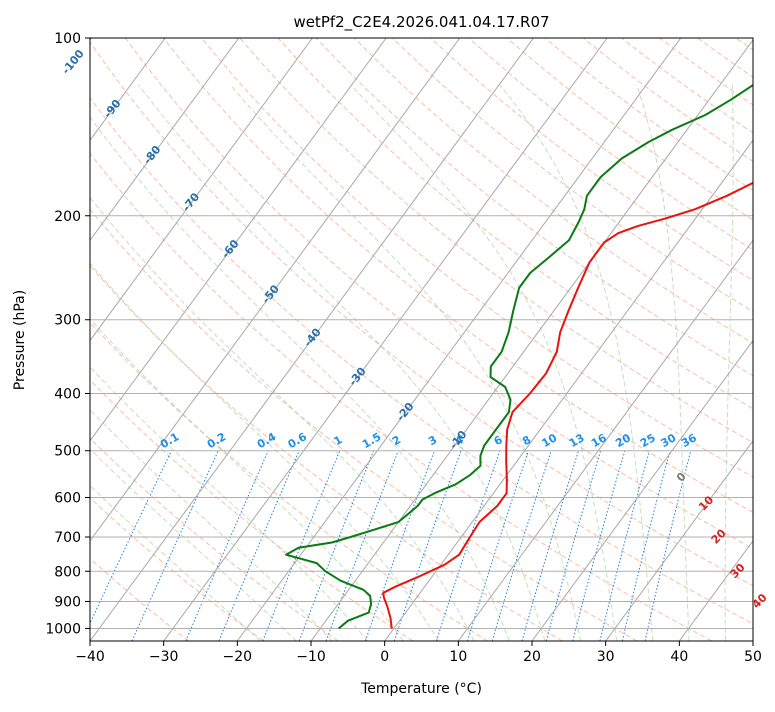 The width and height of the screenshot is (775, 712). Describe the element at coordinates (238, 657) in the screenshot. I see `x-tick-label: −20` at that location.